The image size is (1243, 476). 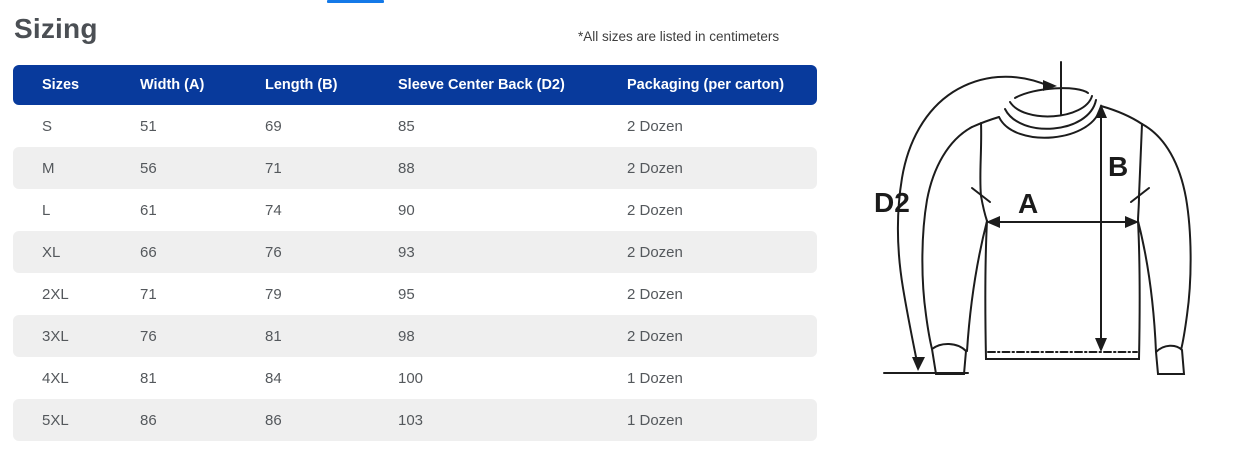 What do you see at coordinates (1050, 85) in the screenshot?
I see `arrowhead-d2-top` at bounding box center [1050, 85].